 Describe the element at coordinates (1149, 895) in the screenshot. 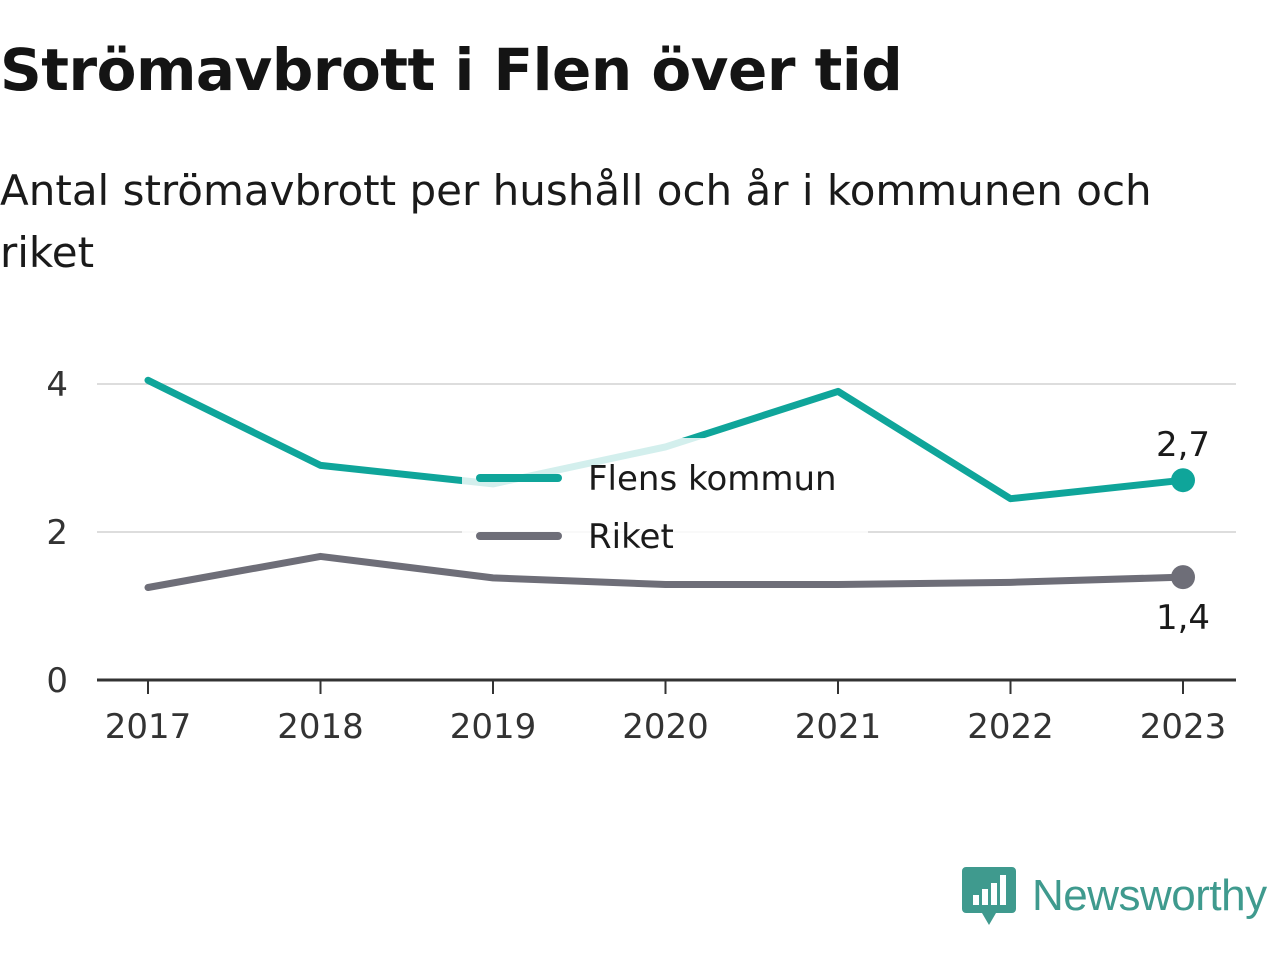

I see `brand-name: Newsworthy` at that location.